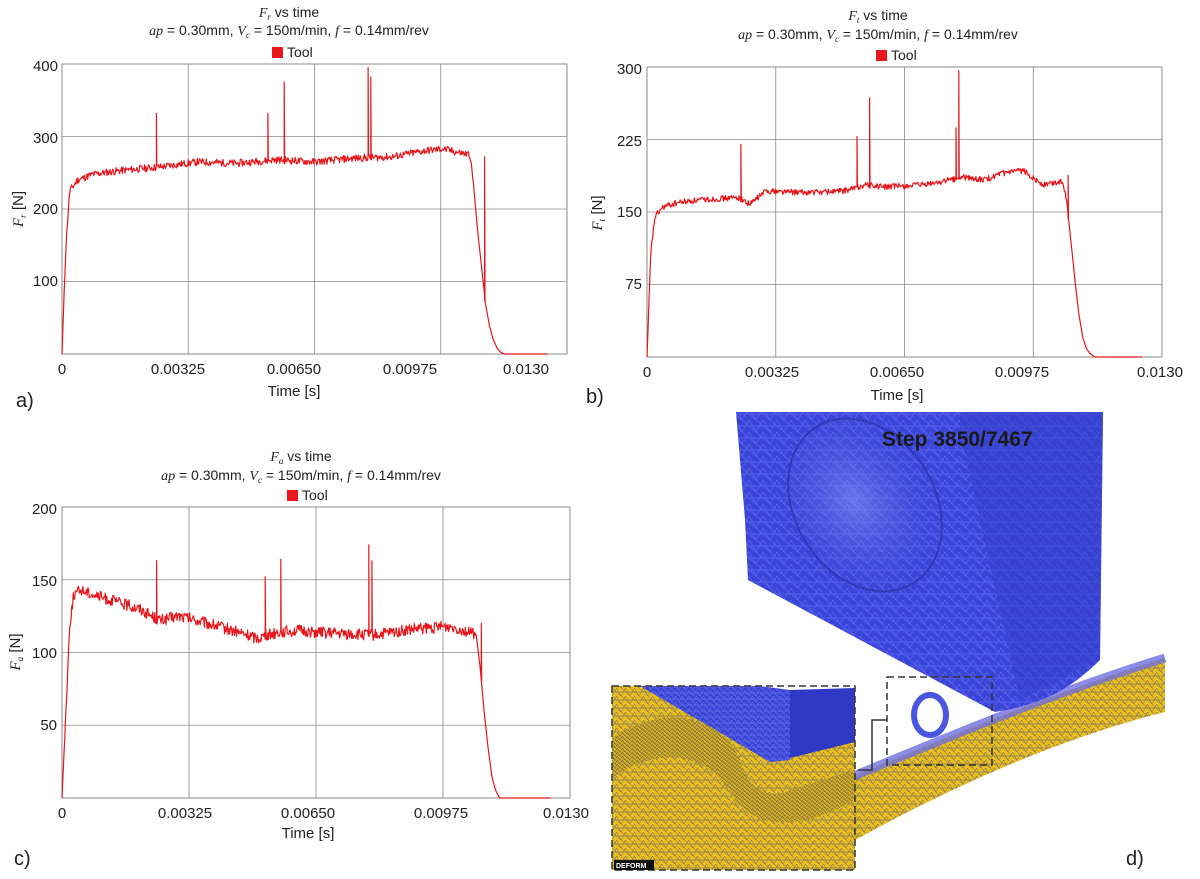  What do you see at coordinates (16, 652) in the screenshot?
I see `y-axis-title: Fa [N]` at bounding box center [16, 652].